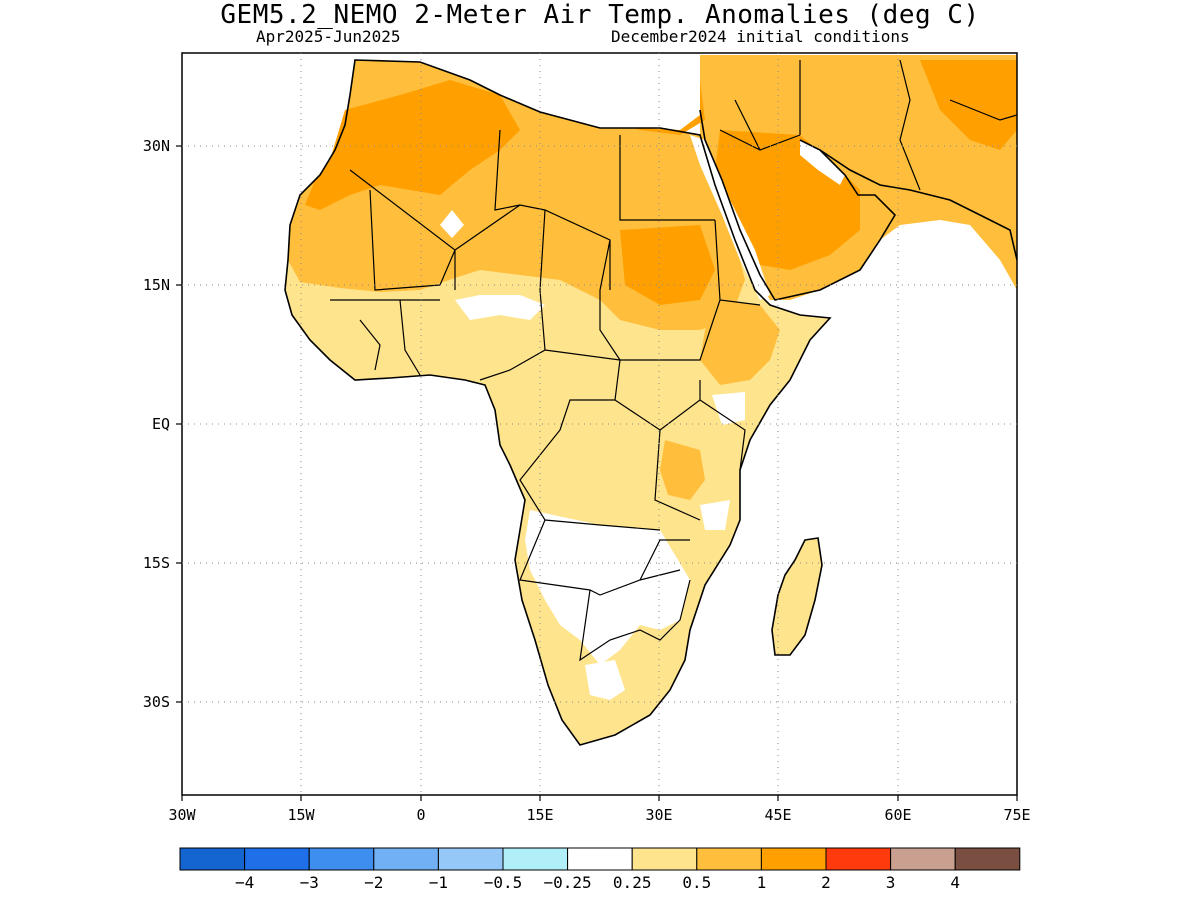 The height and width of the screenshot is (900, 1200). Describe the element at coordinates (682, 470) in the screenshot. I see `east-africa-warm-zone` at that location.